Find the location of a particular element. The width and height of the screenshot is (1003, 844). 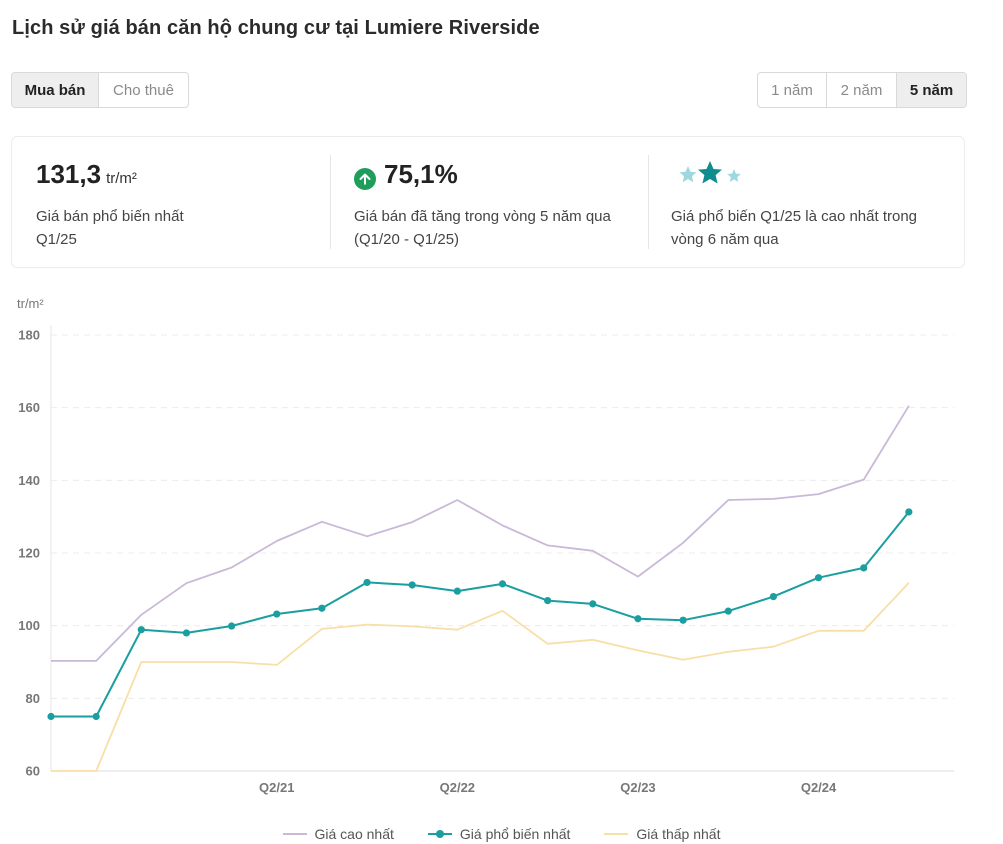

tab-5-nam: 5 năm is located at coordinates (931, 90).